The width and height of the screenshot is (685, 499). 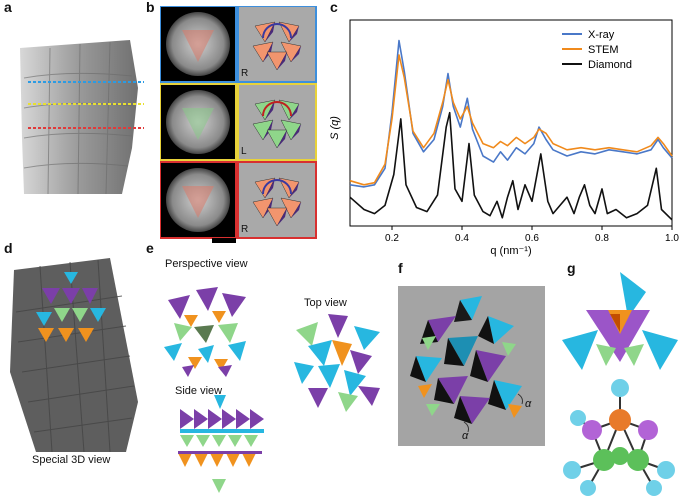 What do you see at coordinates (672, 238) in the screenshot?
I see `x-tick-label: 1.0` at bounding box center [672, 238].